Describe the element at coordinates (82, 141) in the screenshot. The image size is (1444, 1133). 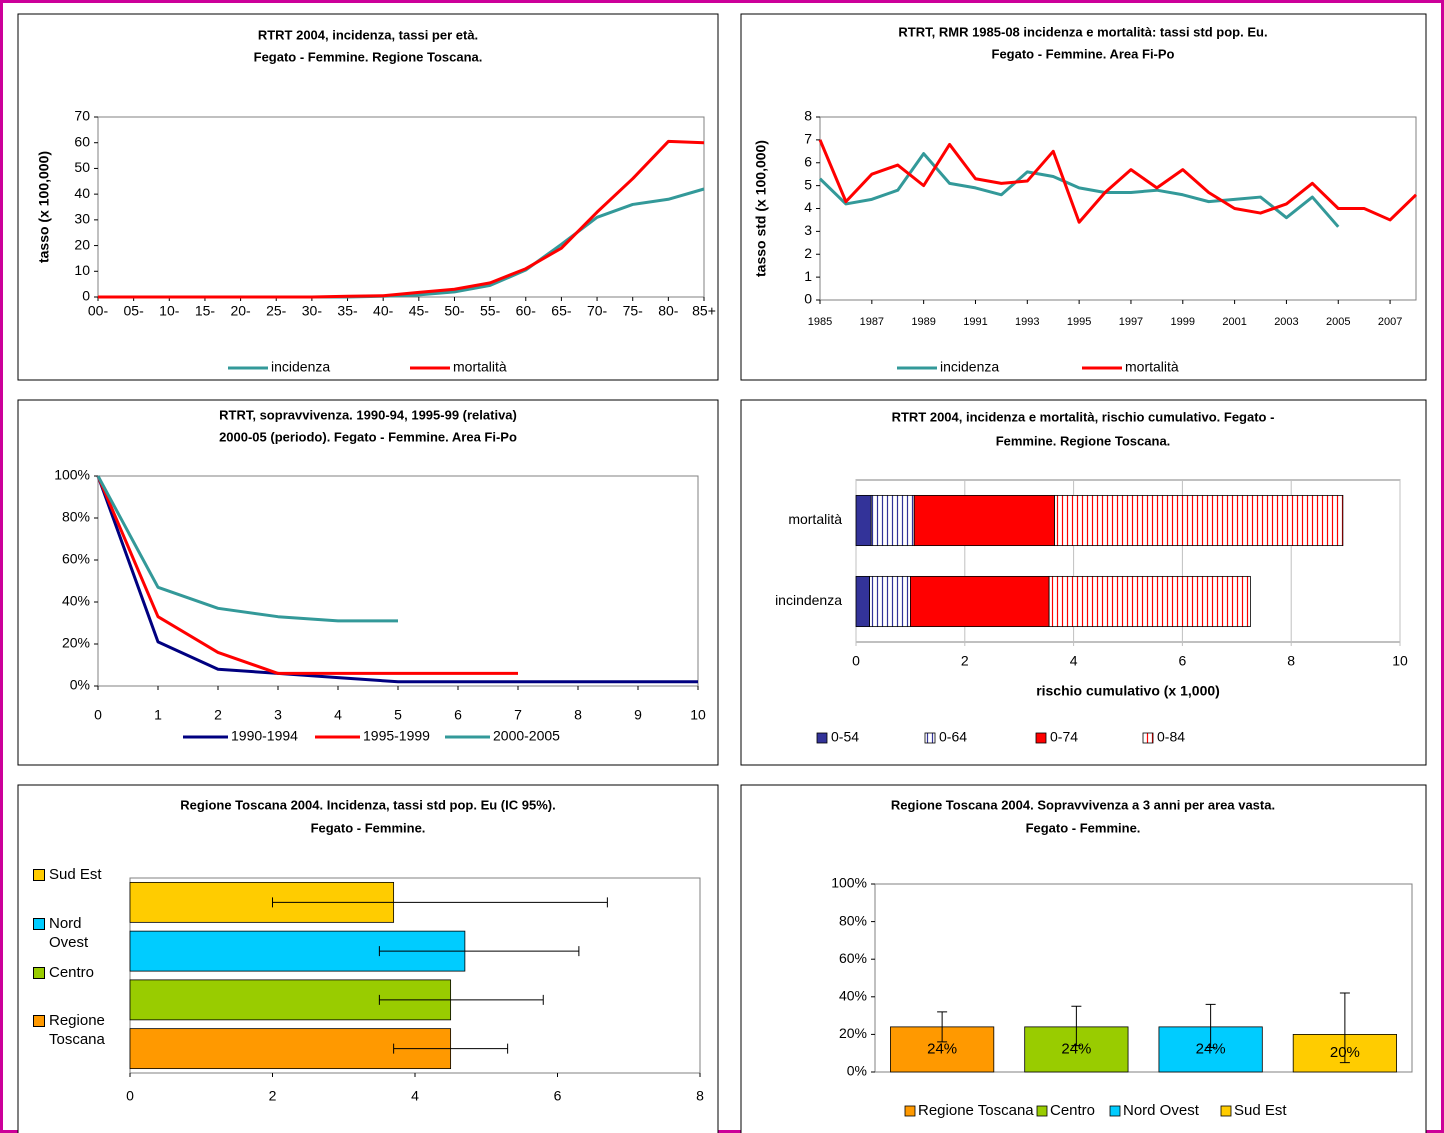
I see `y-tick-label: 60` at that location.